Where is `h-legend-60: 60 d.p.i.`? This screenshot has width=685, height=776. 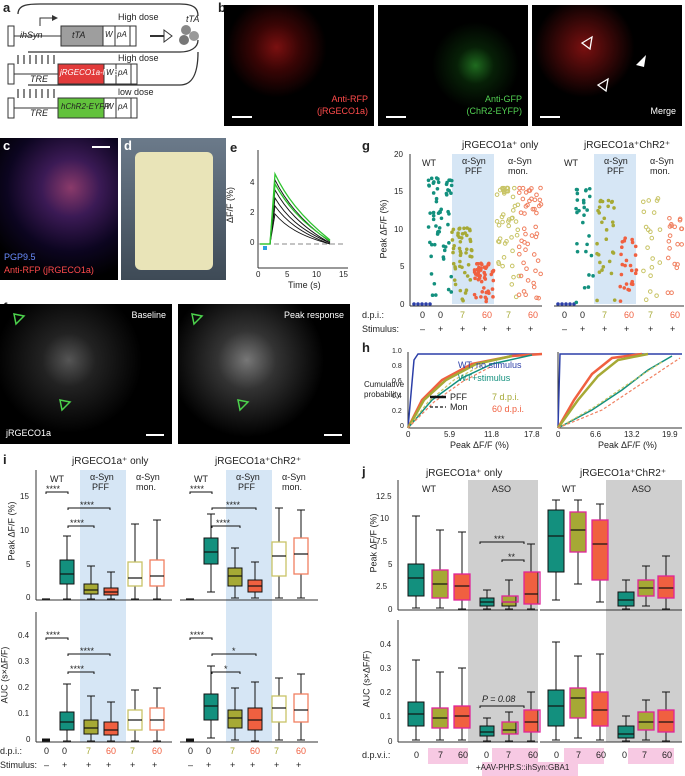
h-legend-60: 60 d.p.i. is located at coordinates (508, 409).